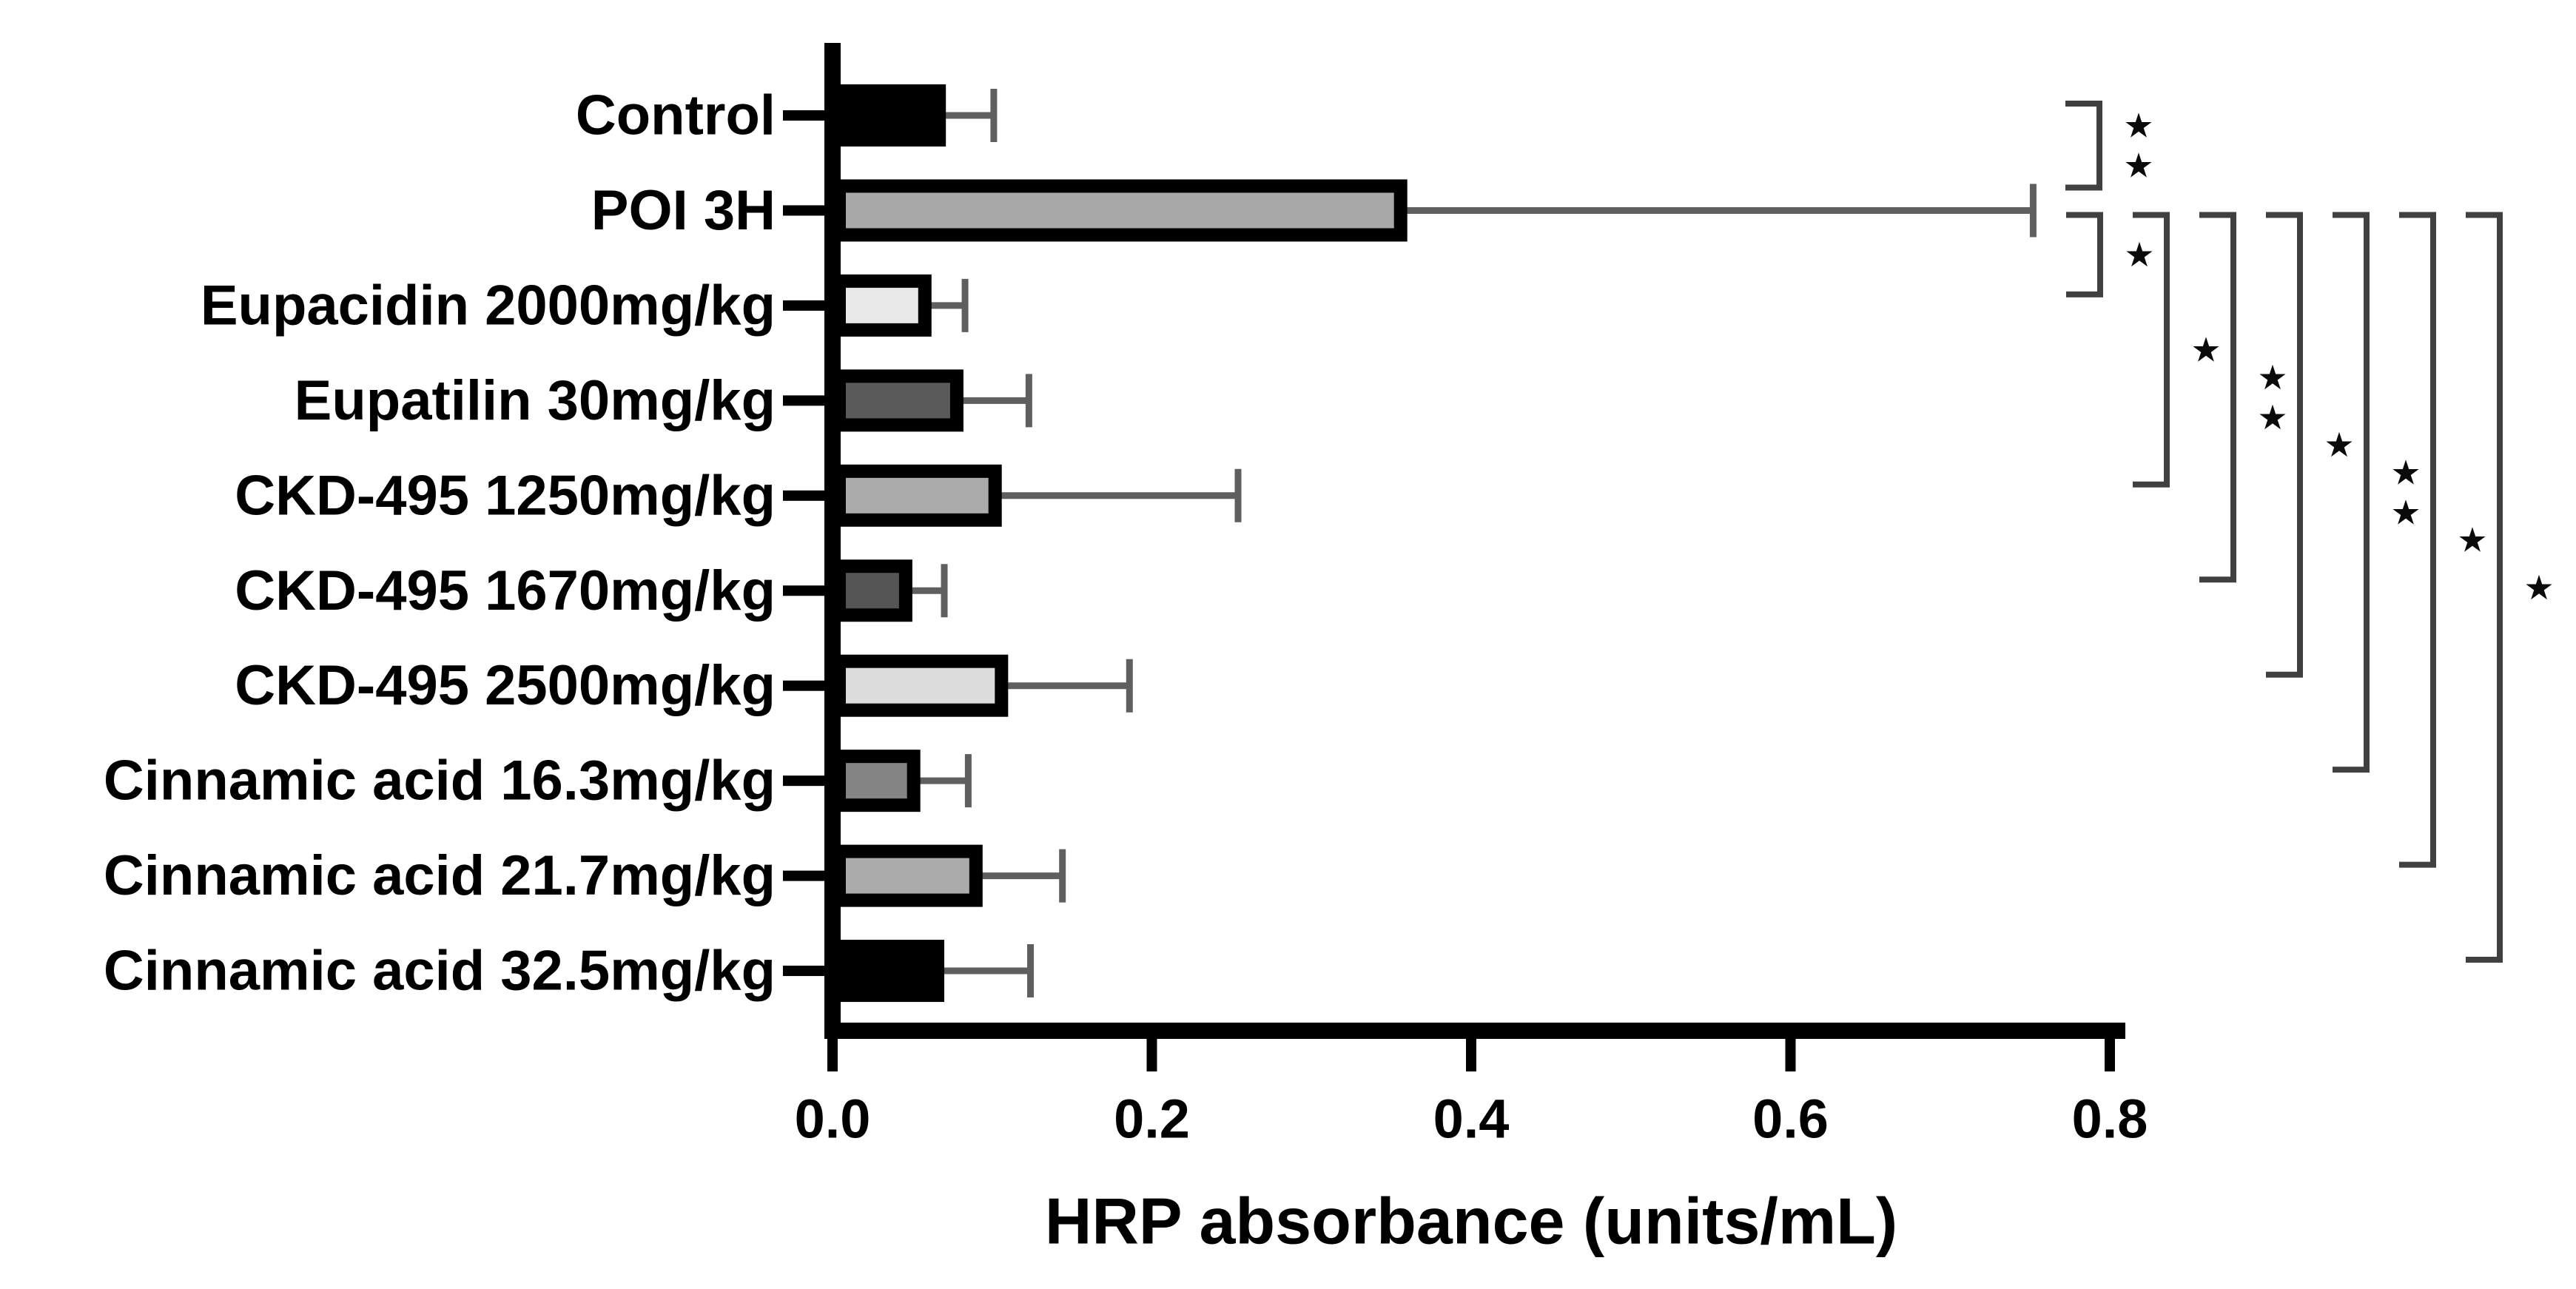 Image resolution: width=2576 pixels, height=1289 pixels. I want to click on category-label: Control, so click(676, 115).